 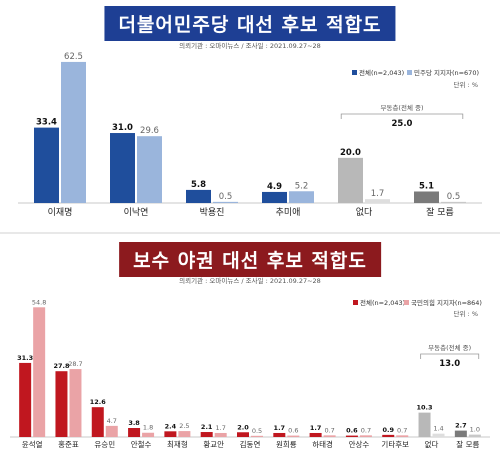 What do you see at coordinates (446, 72) in the screenshot?
I see `legend-label: 민주당 지지자(n=670)` at bounding box center [446, 72].